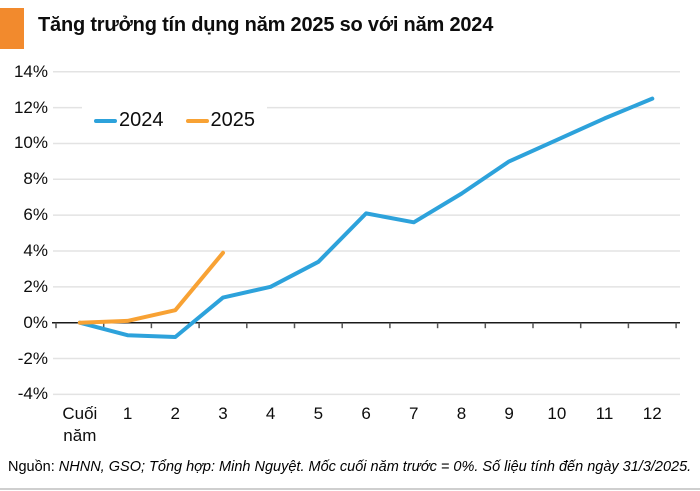 This screenshot has width=700, height=491. I want to click on x-tick-label: 7, so click(414, 413).